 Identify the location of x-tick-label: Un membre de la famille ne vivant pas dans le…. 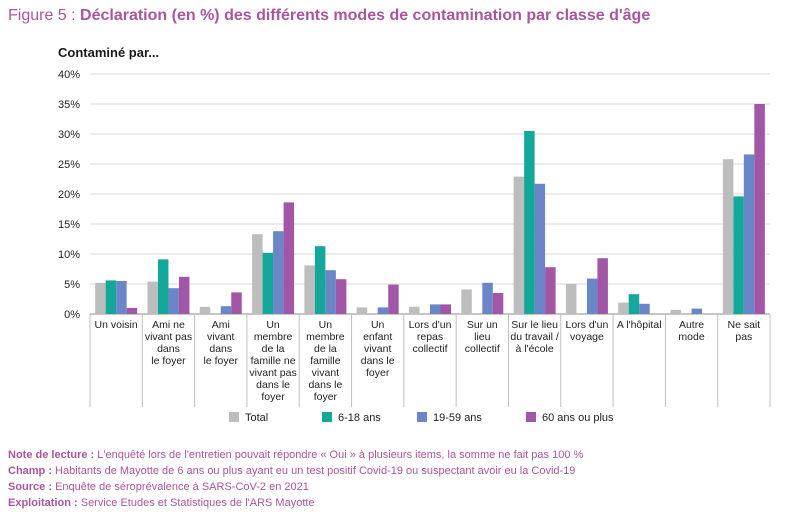
(272, 361).